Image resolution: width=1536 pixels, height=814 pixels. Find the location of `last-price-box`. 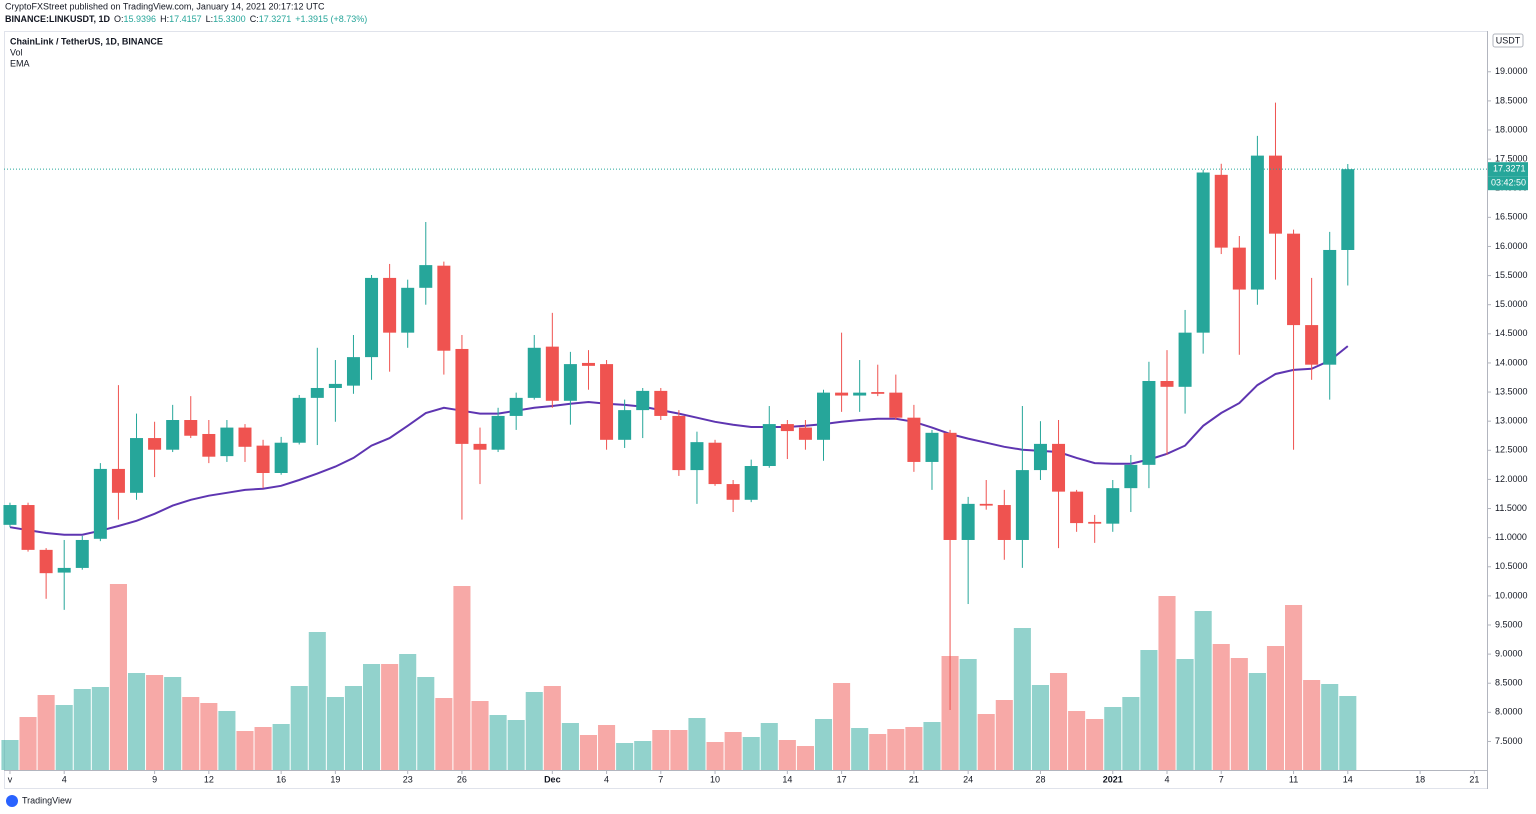

last-price-box is located at coordinates (1508, 169).